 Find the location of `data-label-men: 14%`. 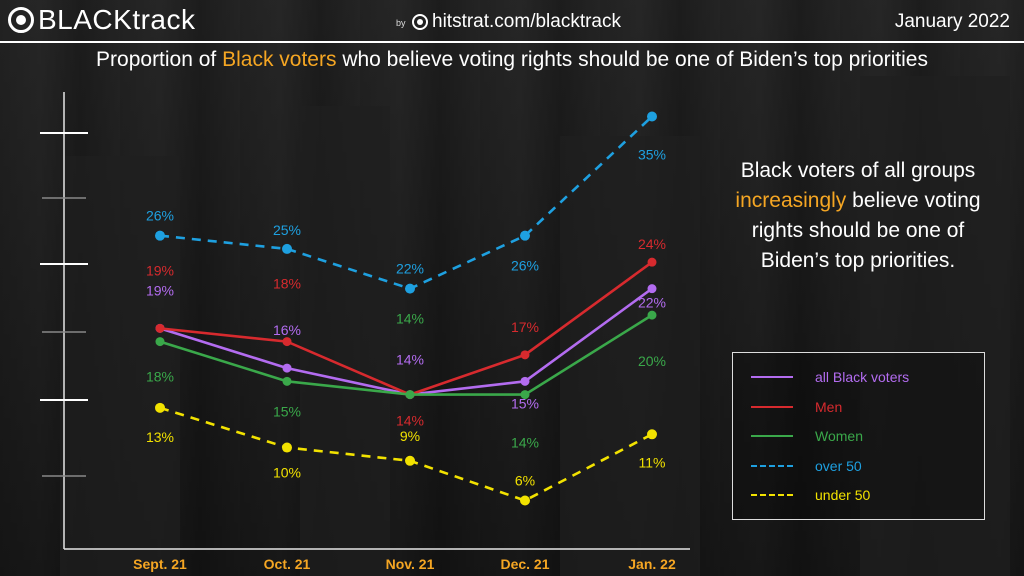

data-label-men: 14% is located at coordinates (410, 421).